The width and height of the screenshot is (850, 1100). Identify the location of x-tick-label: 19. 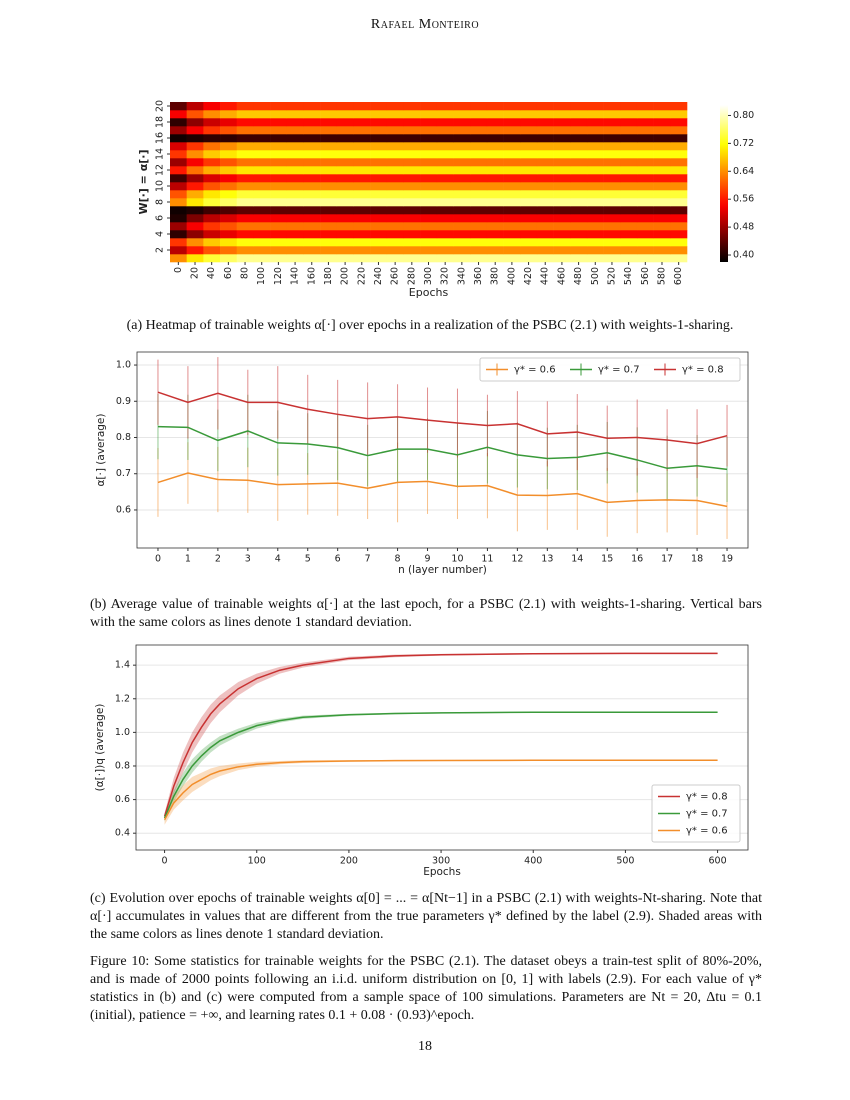
(727, 559).